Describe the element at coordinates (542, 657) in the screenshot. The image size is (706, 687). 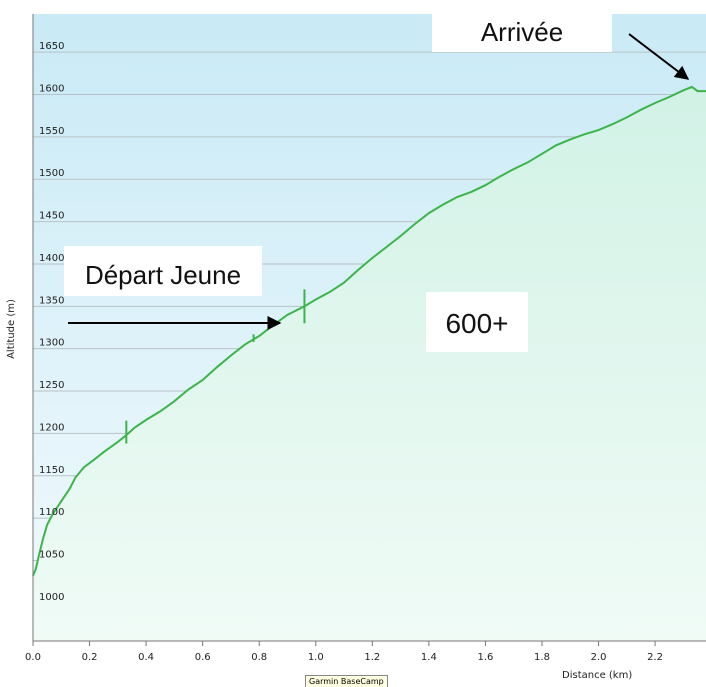
I see `x-tick-label: 1.8` at that location.